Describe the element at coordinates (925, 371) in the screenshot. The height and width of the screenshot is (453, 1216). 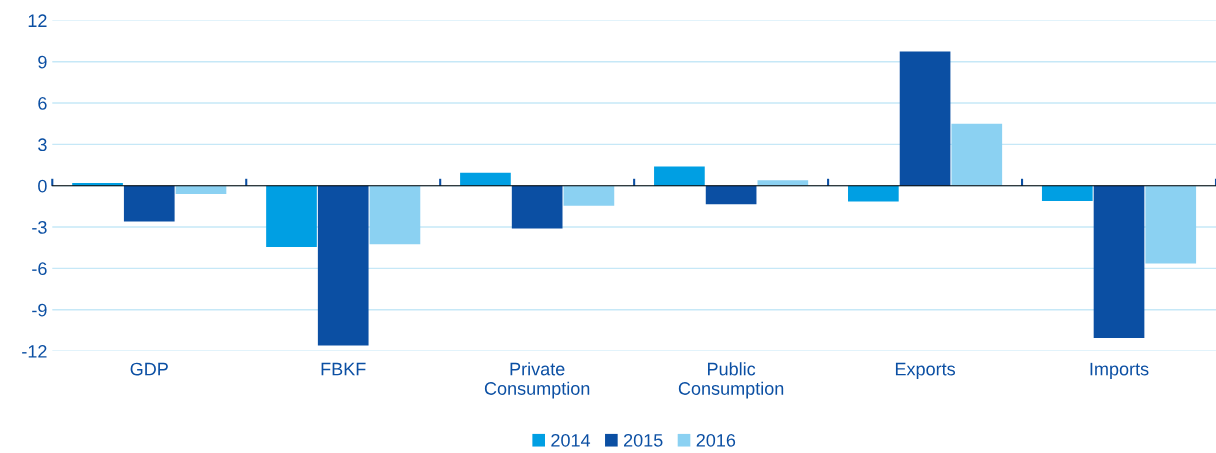
I see `x-tick-label: Exports` at that location.